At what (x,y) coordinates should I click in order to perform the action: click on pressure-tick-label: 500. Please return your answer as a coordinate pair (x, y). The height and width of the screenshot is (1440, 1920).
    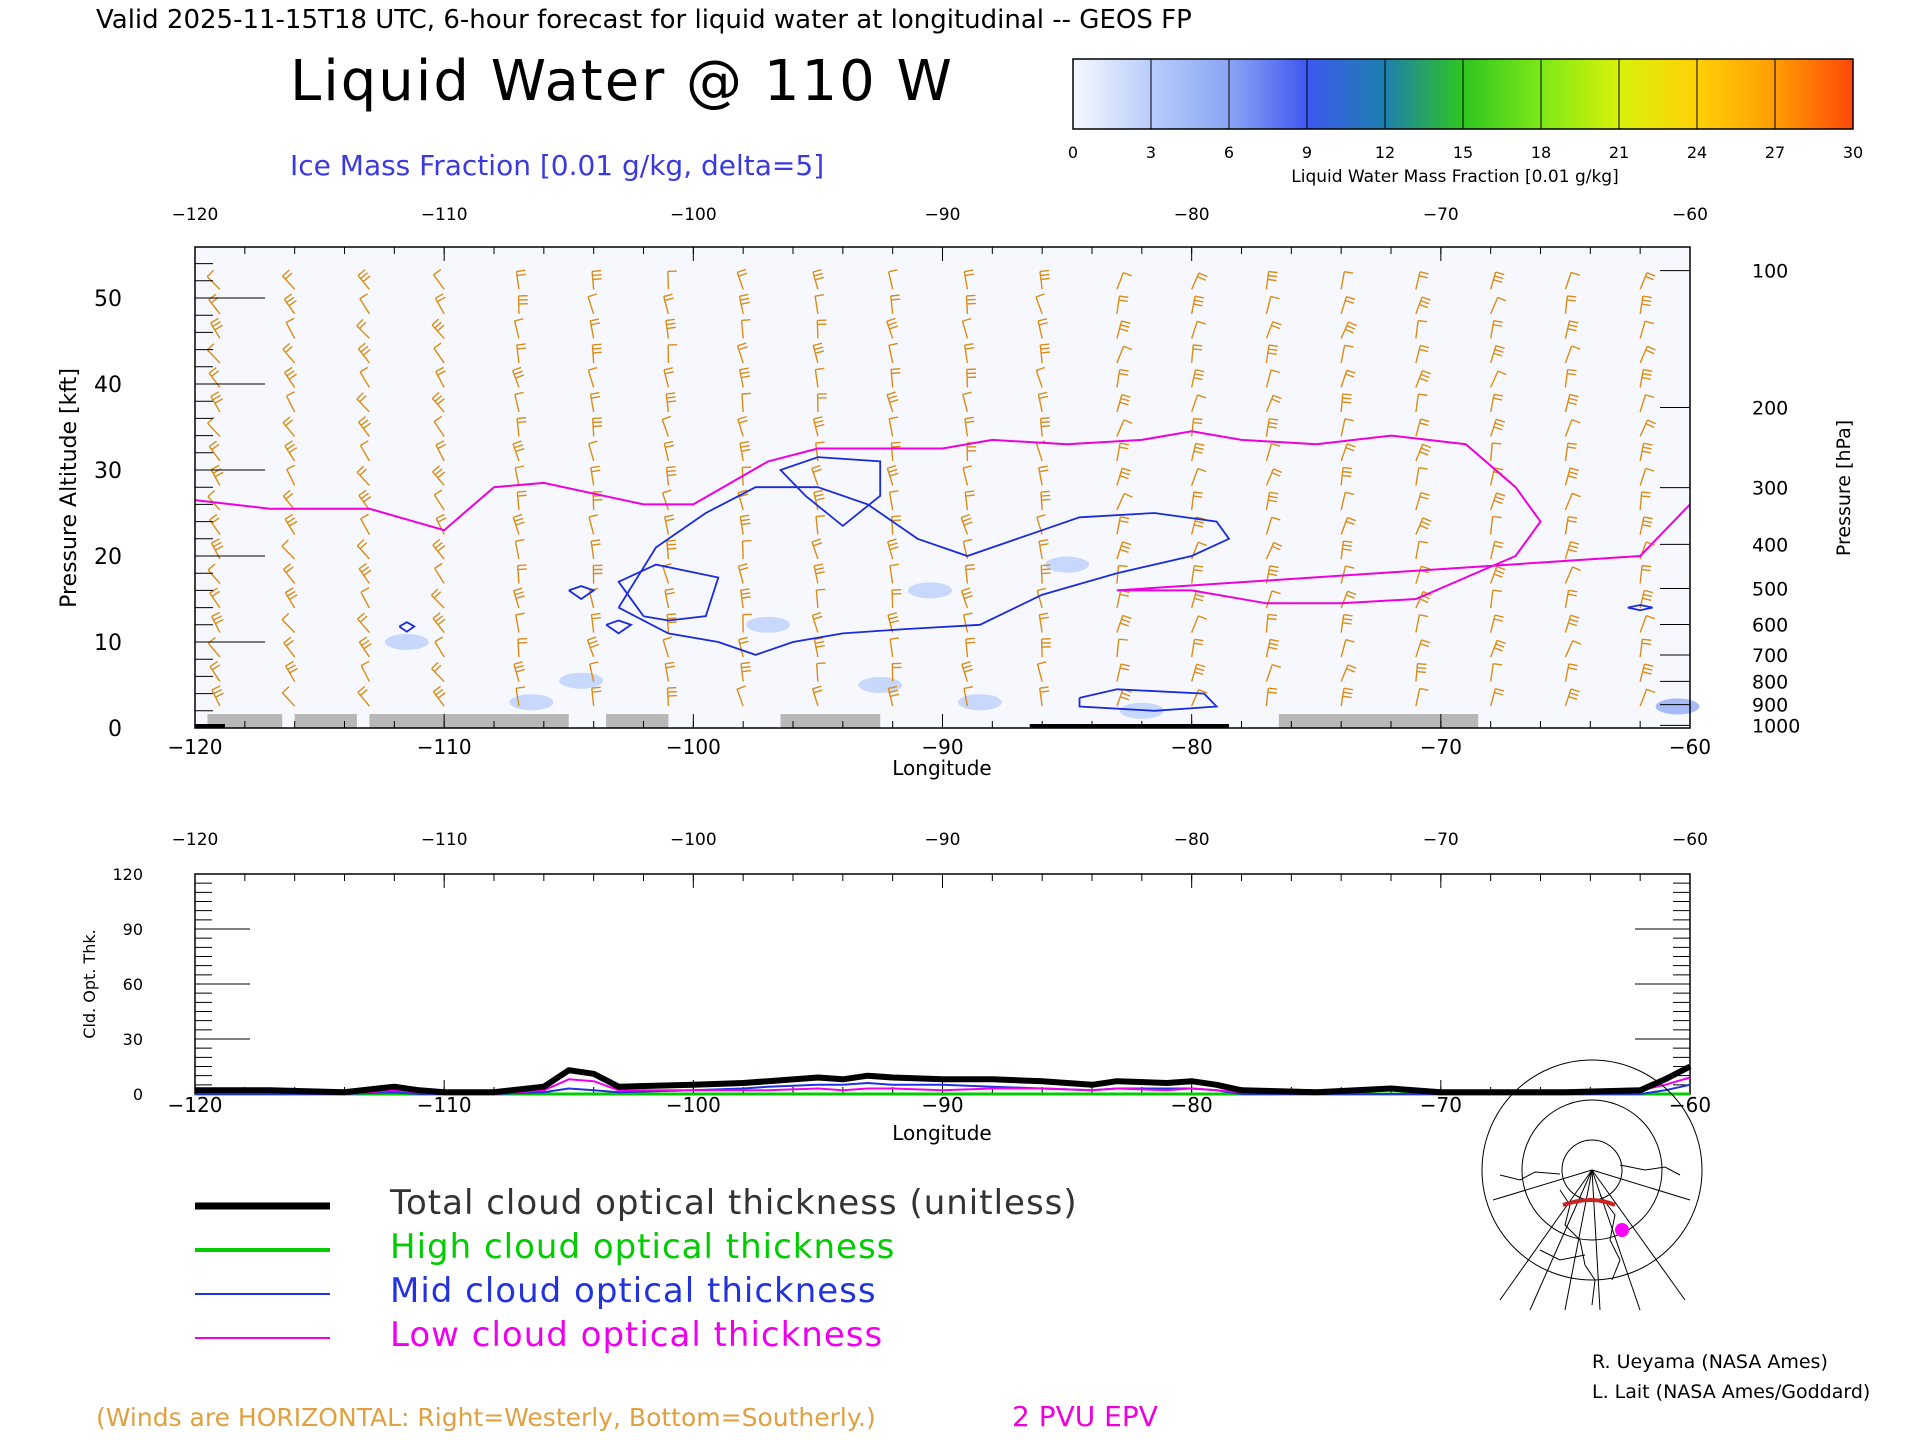
    Looking at the image, I should click on (1770, 589).